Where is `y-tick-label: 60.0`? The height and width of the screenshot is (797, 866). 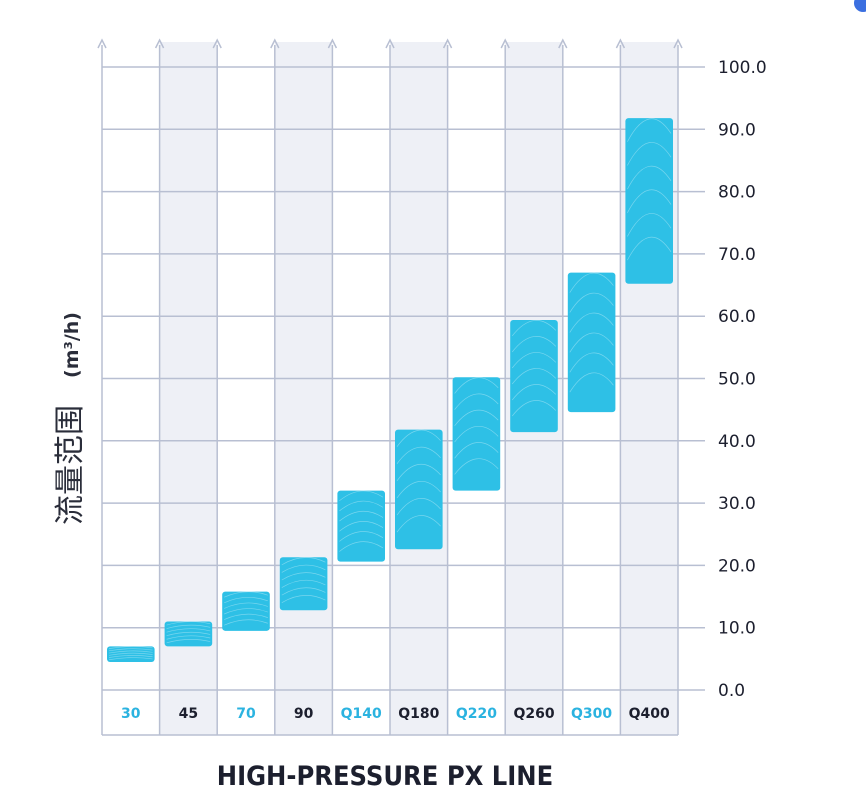 y-tick-label: 60.0 is located at coordinates (737, 317).